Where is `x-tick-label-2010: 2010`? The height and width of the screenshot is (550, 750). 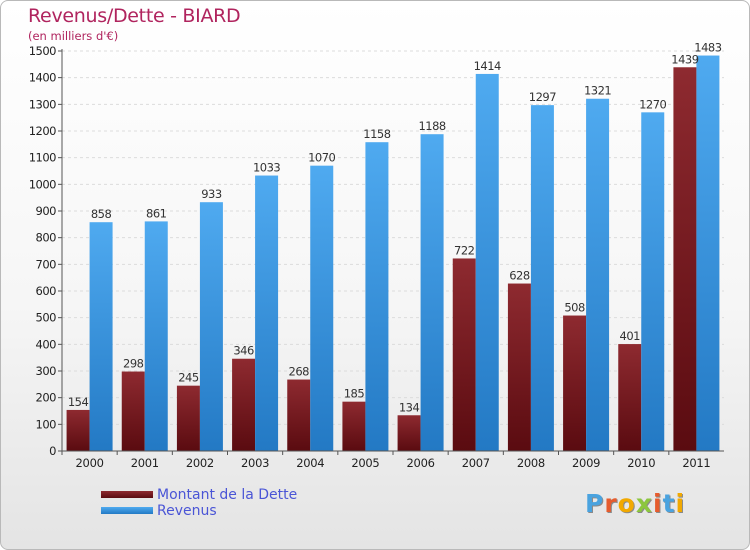
x-tick-label-2010: 2010 is located at coordinates (641, 463).